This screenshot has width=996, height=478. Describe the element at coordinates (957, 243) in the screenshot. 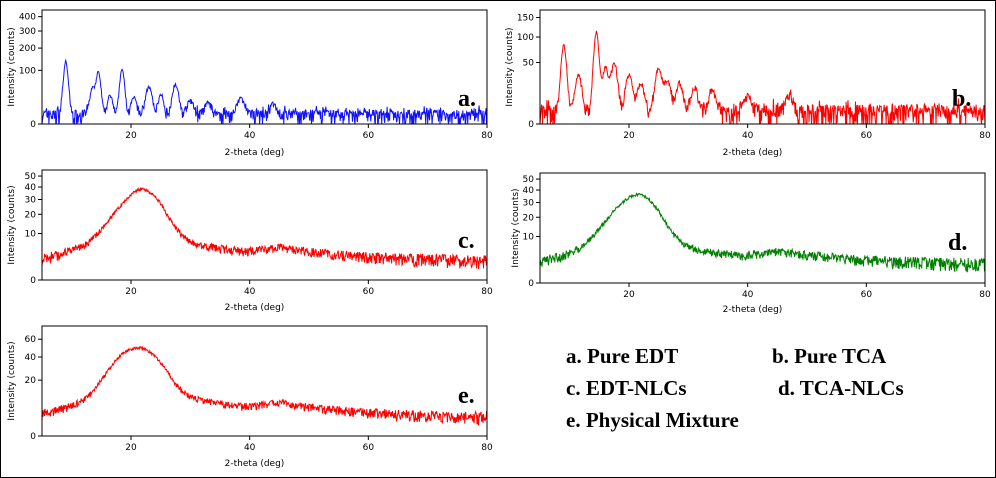

I see `panel-letter: d.` at that location.